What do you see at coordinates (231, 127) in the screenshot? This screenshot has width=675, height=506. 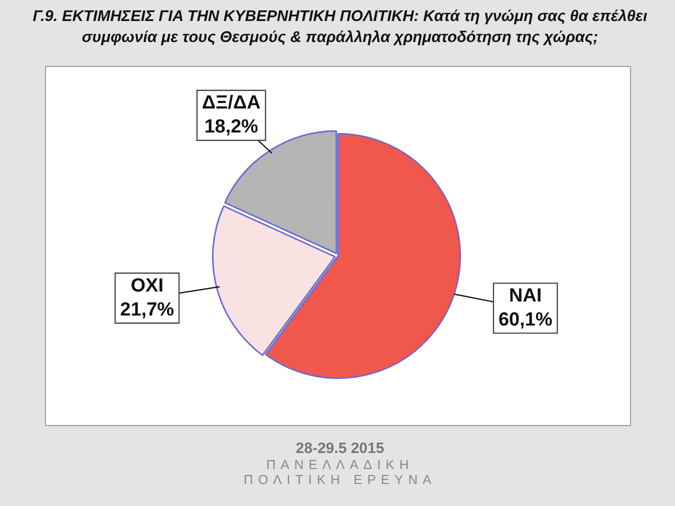 I see `data-label: 18,2%` at bounding box center [231, 127].